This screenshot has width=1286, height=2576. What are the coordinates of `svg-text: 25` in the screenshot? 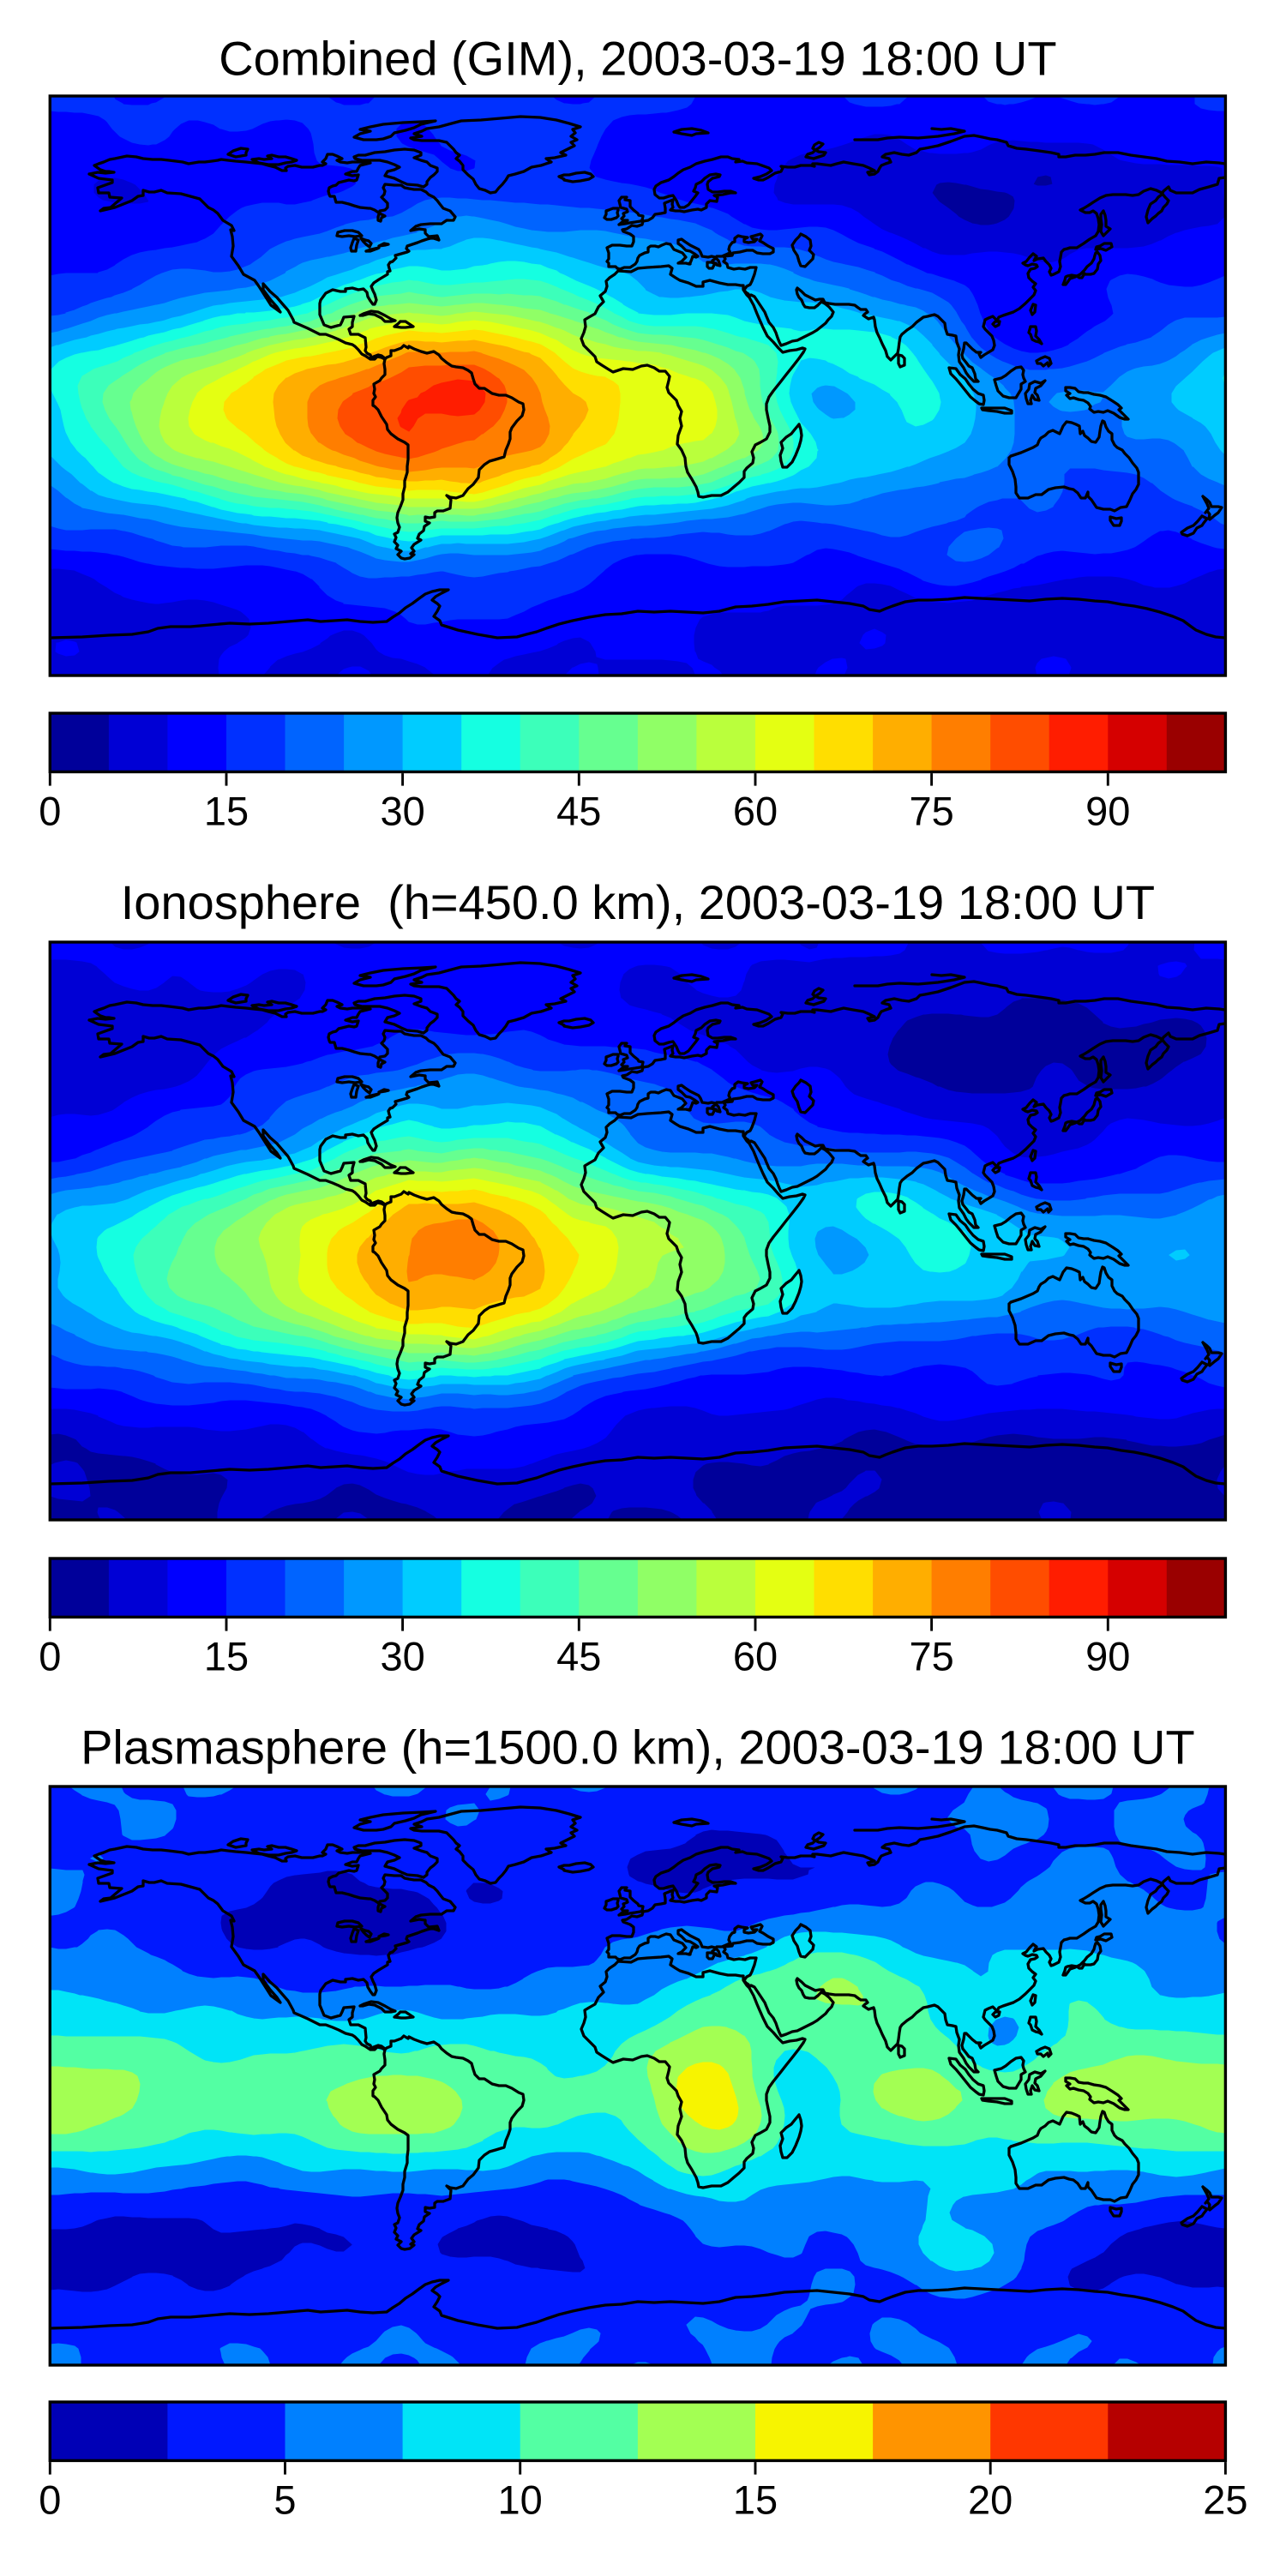 It's located at (1225, 2499).